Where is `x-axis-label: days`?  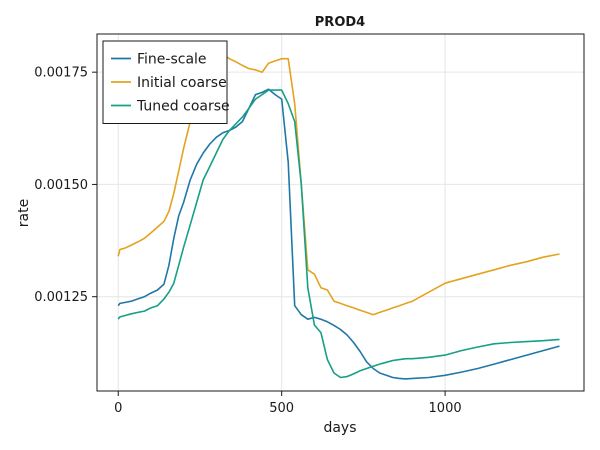
x-axis-label: days is located at coordinates (339, 428).